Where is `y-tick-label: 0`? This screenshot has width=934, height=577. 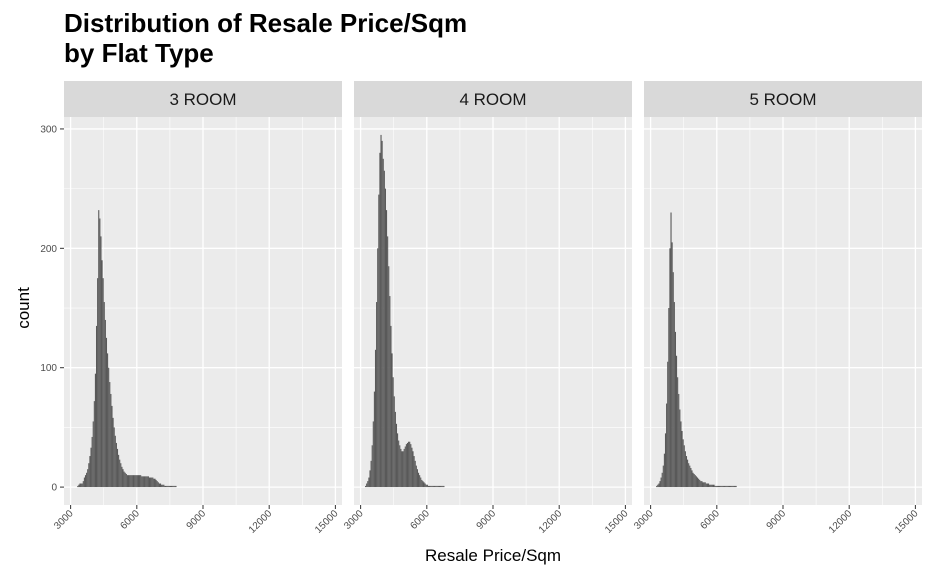 y-tick-label: 0 is located at coordinates (54, 488).